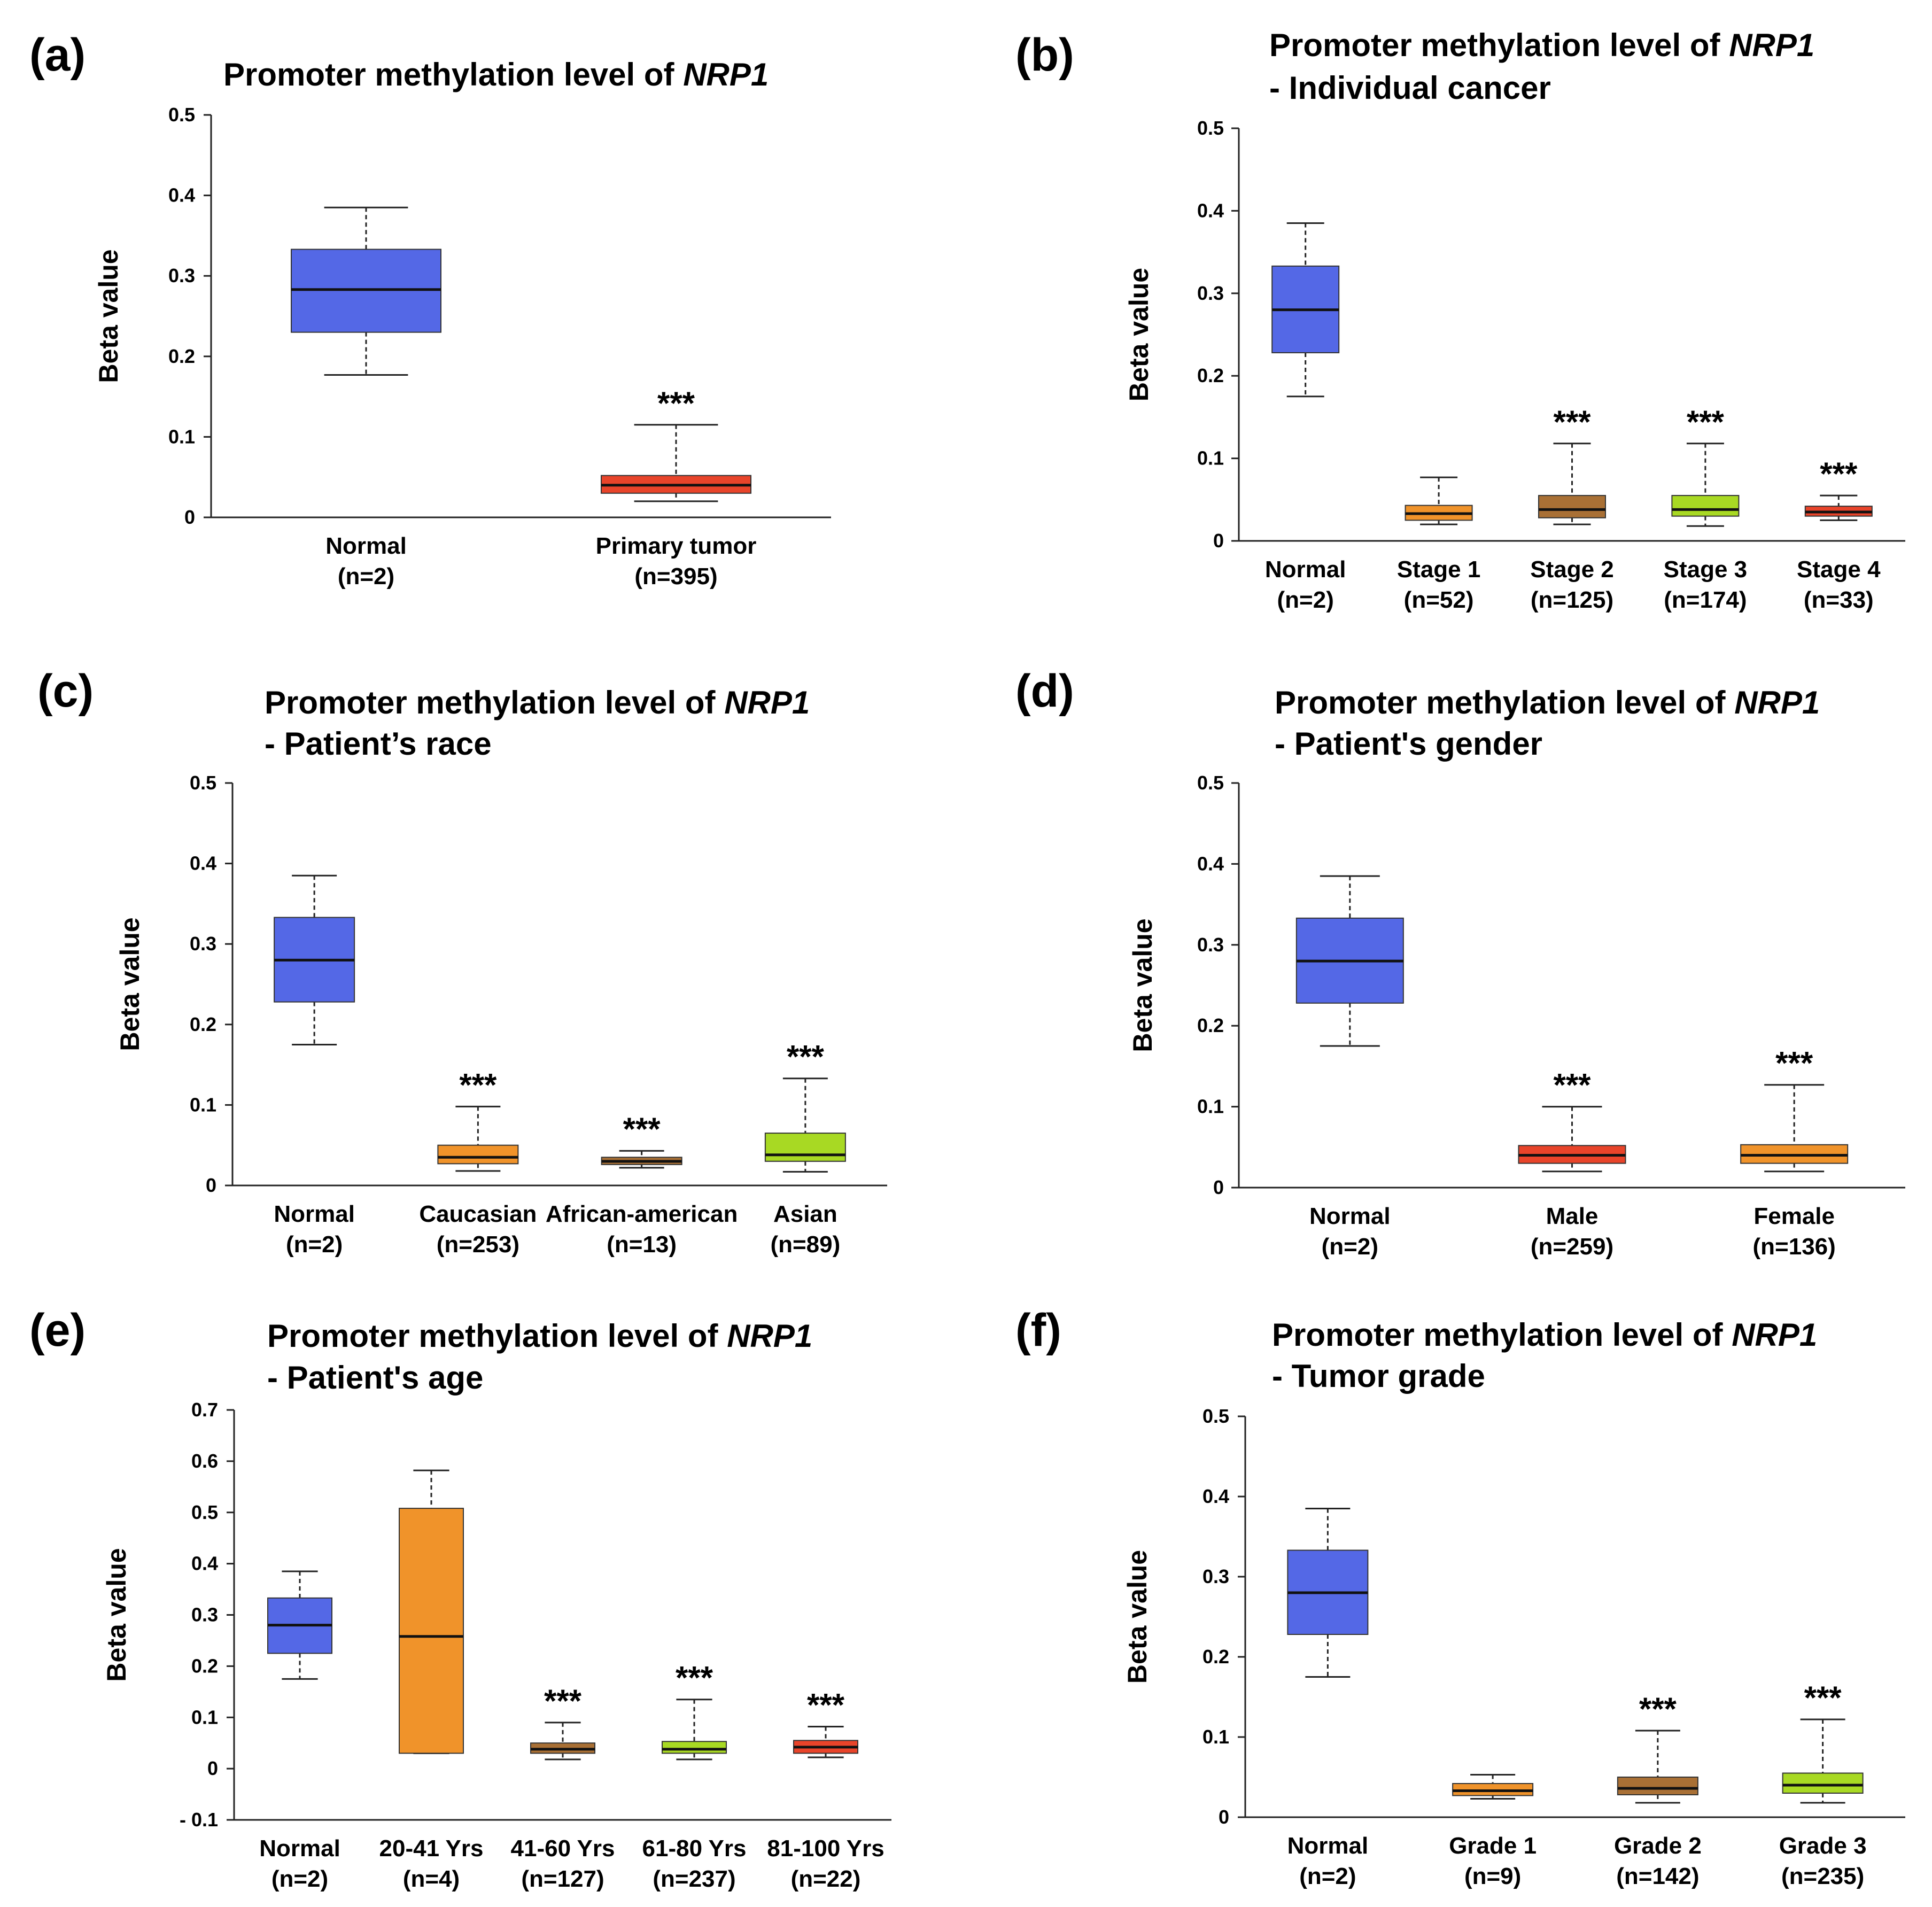 This screenshot has height=1907, width=1932. What do you see at coordinates (1038, 1330) in the screenshot?
I see `panel-letter: (f)` at bounding box center [1038, 1330].